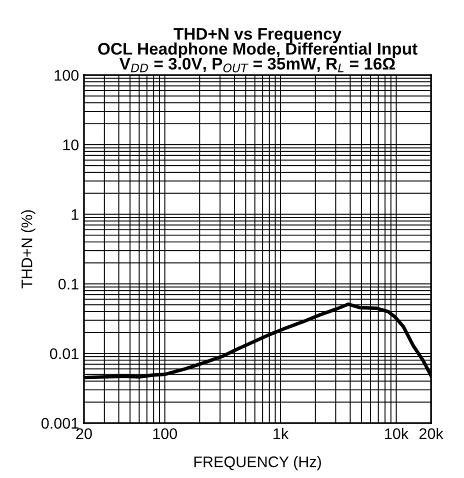  Describe the element at coordinates (66, 75) in the screenshot. I see `y-tick-label: 100` at that location.